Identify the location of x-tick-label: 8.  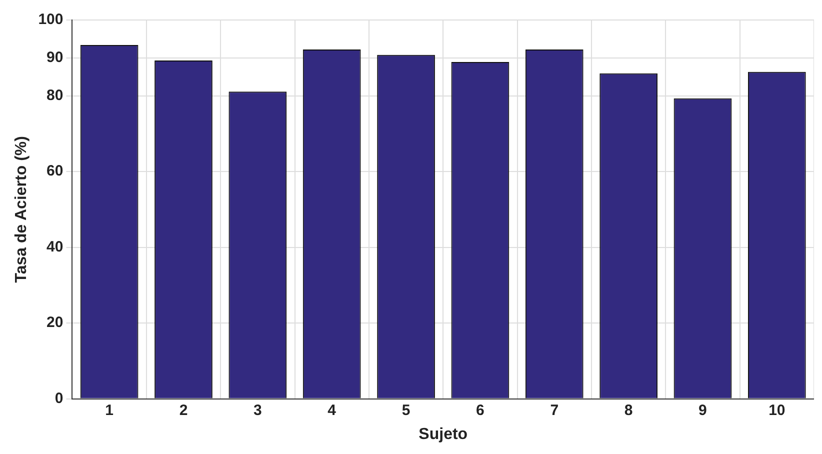
(628, 410).